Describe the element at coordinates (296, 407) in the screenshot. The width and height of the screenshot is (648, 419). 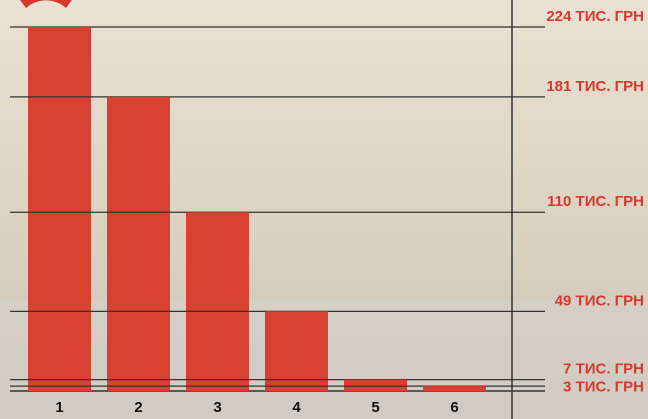
I see `x-tick-label: 4` at that location.